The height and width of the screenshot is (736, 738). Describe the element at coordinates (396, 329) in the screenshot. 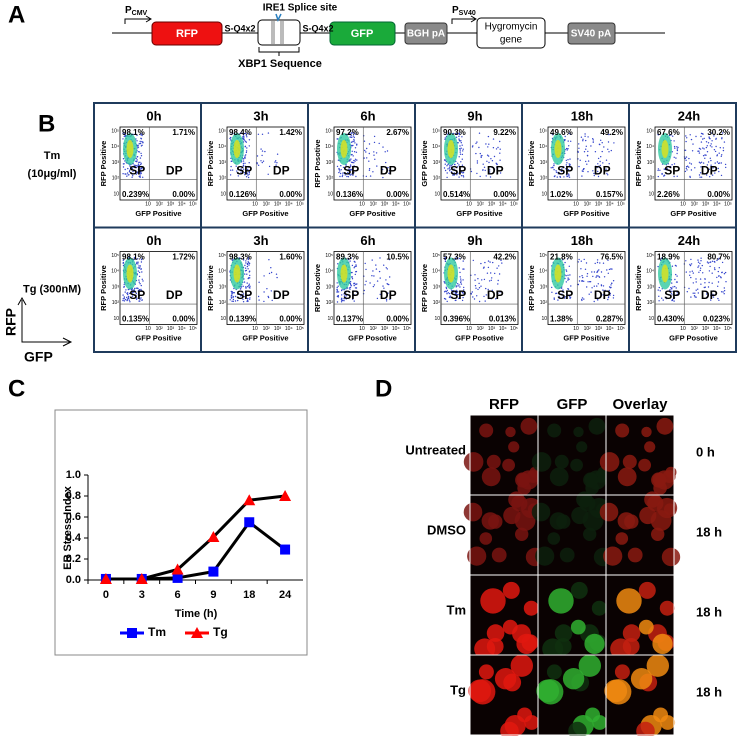

I see `x-tick-label: 10⁴` at that location.